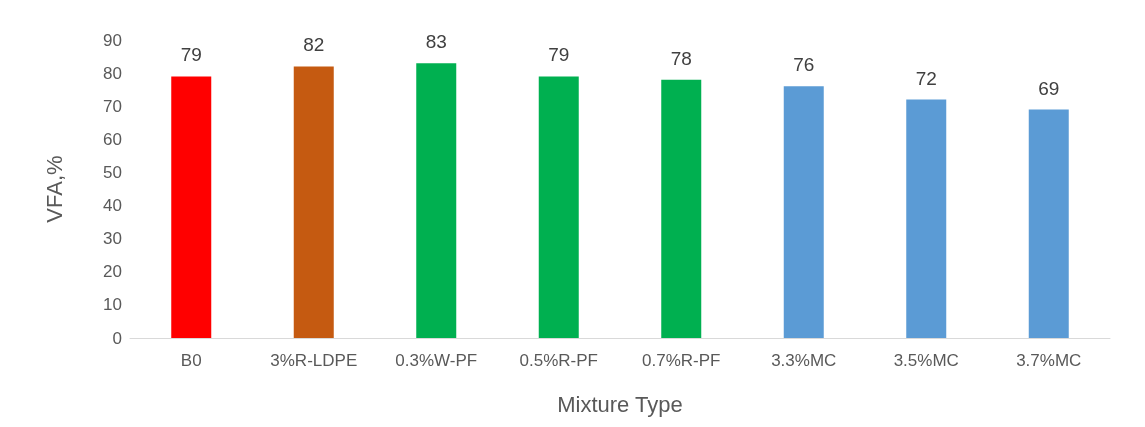 The image size is (1145, 427). I want to click on x-tick-label: 3.5%MC, so click(926, 360).